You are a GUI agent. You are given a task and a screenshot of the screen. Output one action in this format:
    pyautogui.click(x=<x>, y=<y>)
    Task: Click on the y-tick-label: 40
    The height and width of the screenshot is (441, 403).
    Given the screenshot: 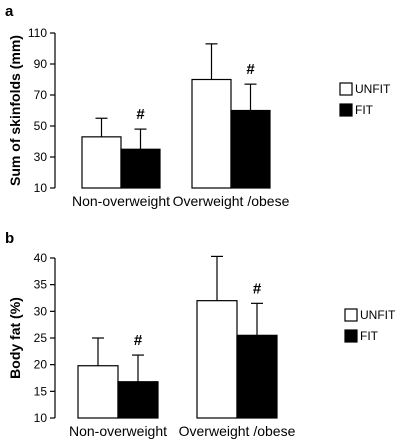 What is the action you would take?
    pyautogui.click(x=41, y=258)
    